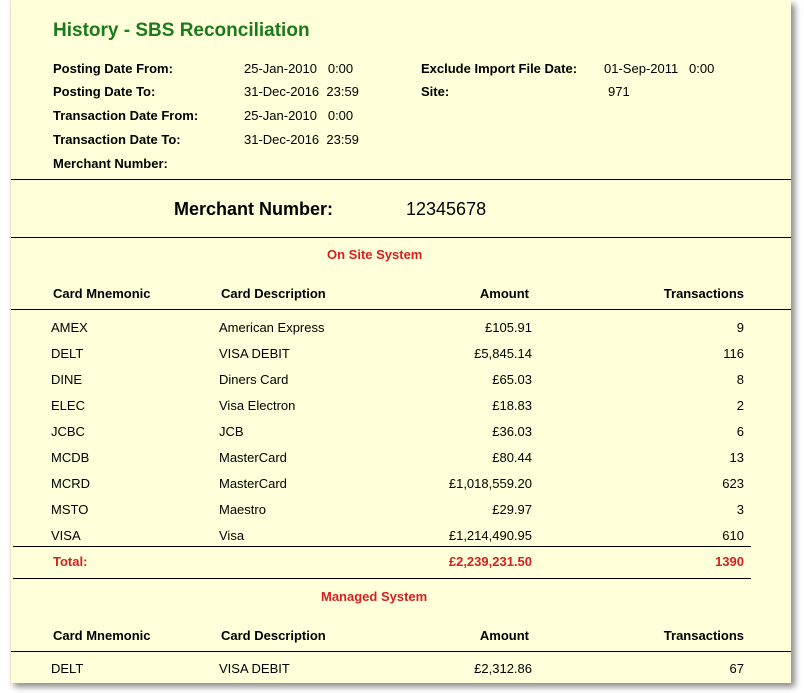 The width and height of the screenshot is (804, 693). What do you see at coordinates (104, 91) in the screenshot?
I see `posting-date-to-label: Posting Date To:` at bounding box center [104, 91].